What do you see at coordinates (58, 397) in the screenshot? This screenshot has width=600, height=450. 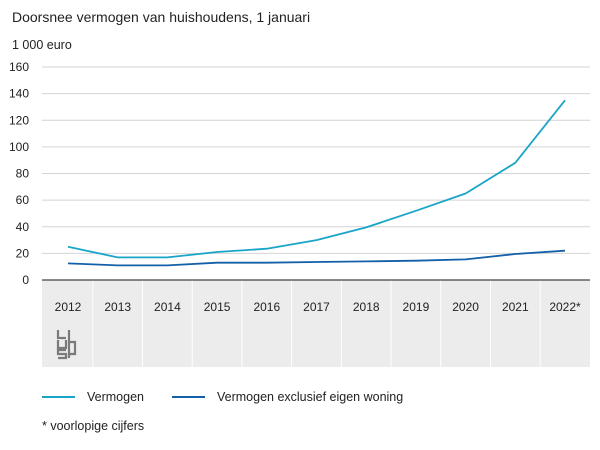 I see `legend-swatch-vermogen` at bounding box center [58, 397].